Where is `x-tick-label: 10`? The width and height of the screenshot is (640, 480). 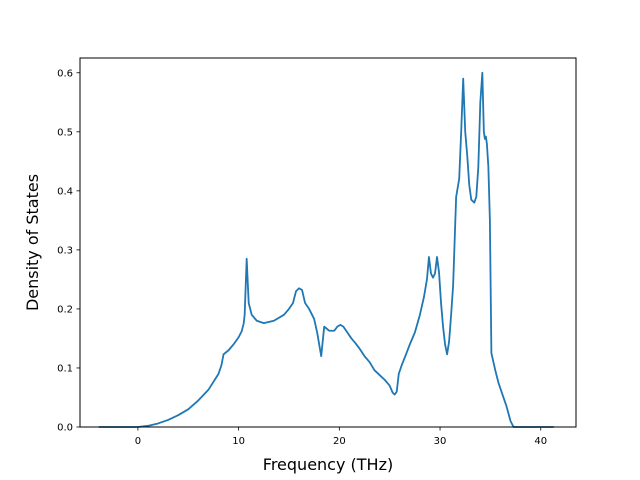 x-tick-label: 10 is located at coordinates (238, 441).